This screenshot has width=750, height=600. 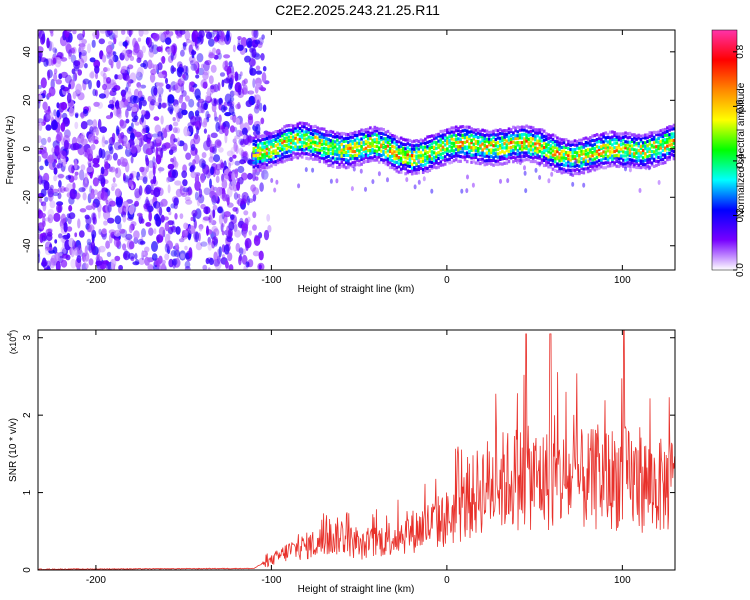 What do you see at coordinates (357, 10) in the screenshot?
I see `chart-title: C2E2.2025.243.21.25.R11` at bounding box center [357, 10].